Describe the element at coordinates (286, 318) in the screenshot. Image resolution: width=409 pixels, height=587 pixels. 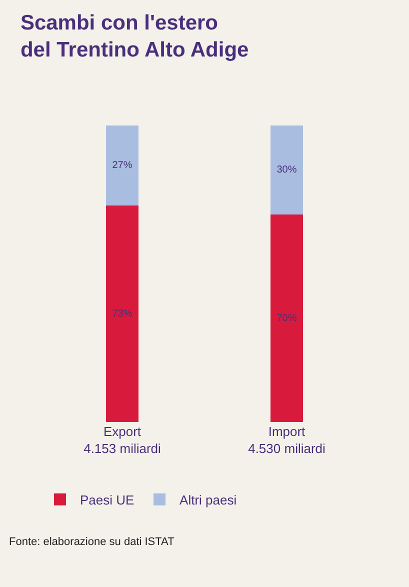
I see `data-label: 70%` at that location.